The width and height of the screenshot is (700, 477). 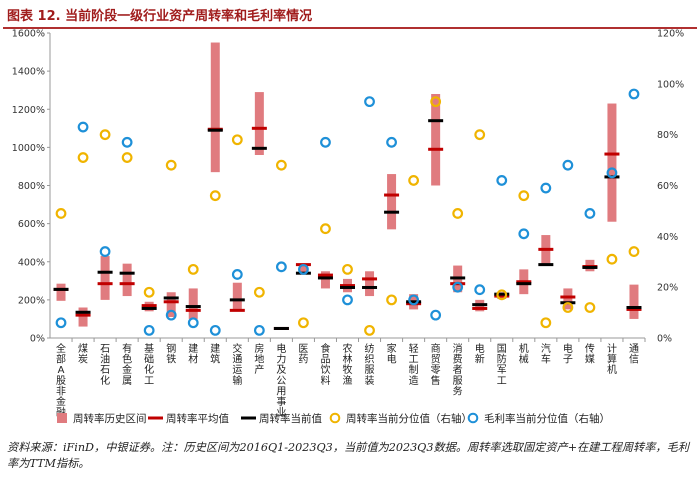 I want to click on legend-range-swatch, so click(x=62, y=418).